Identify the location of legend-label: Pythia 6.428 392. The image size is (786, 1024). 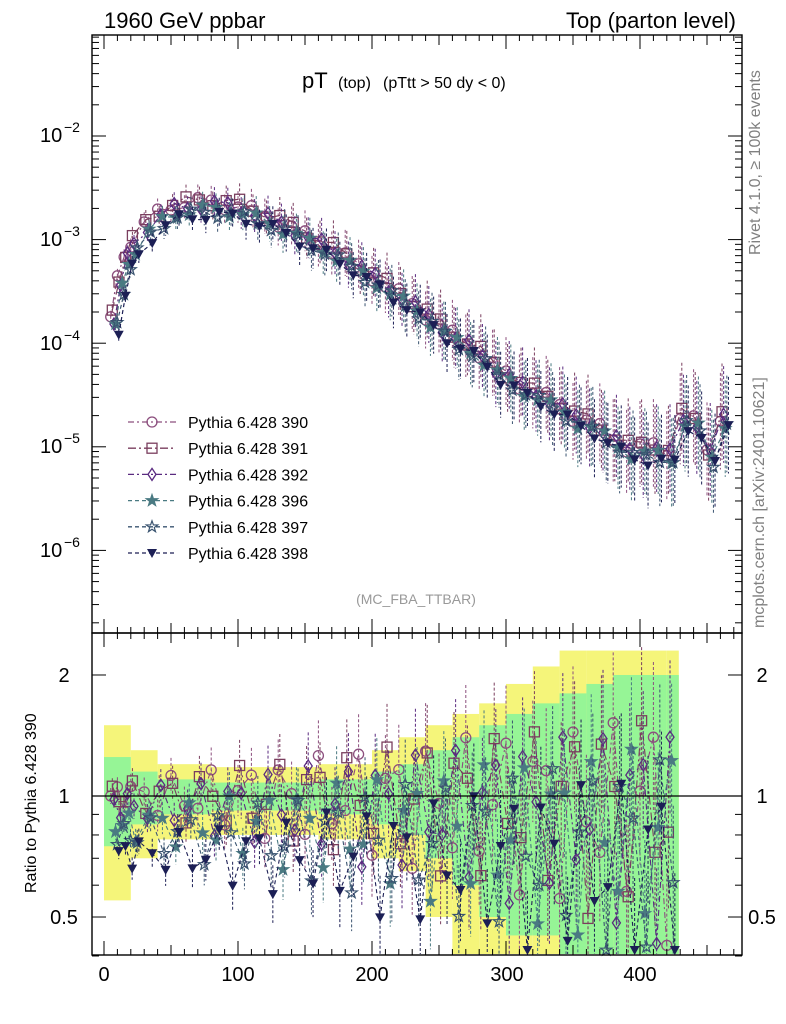
(248, 475).